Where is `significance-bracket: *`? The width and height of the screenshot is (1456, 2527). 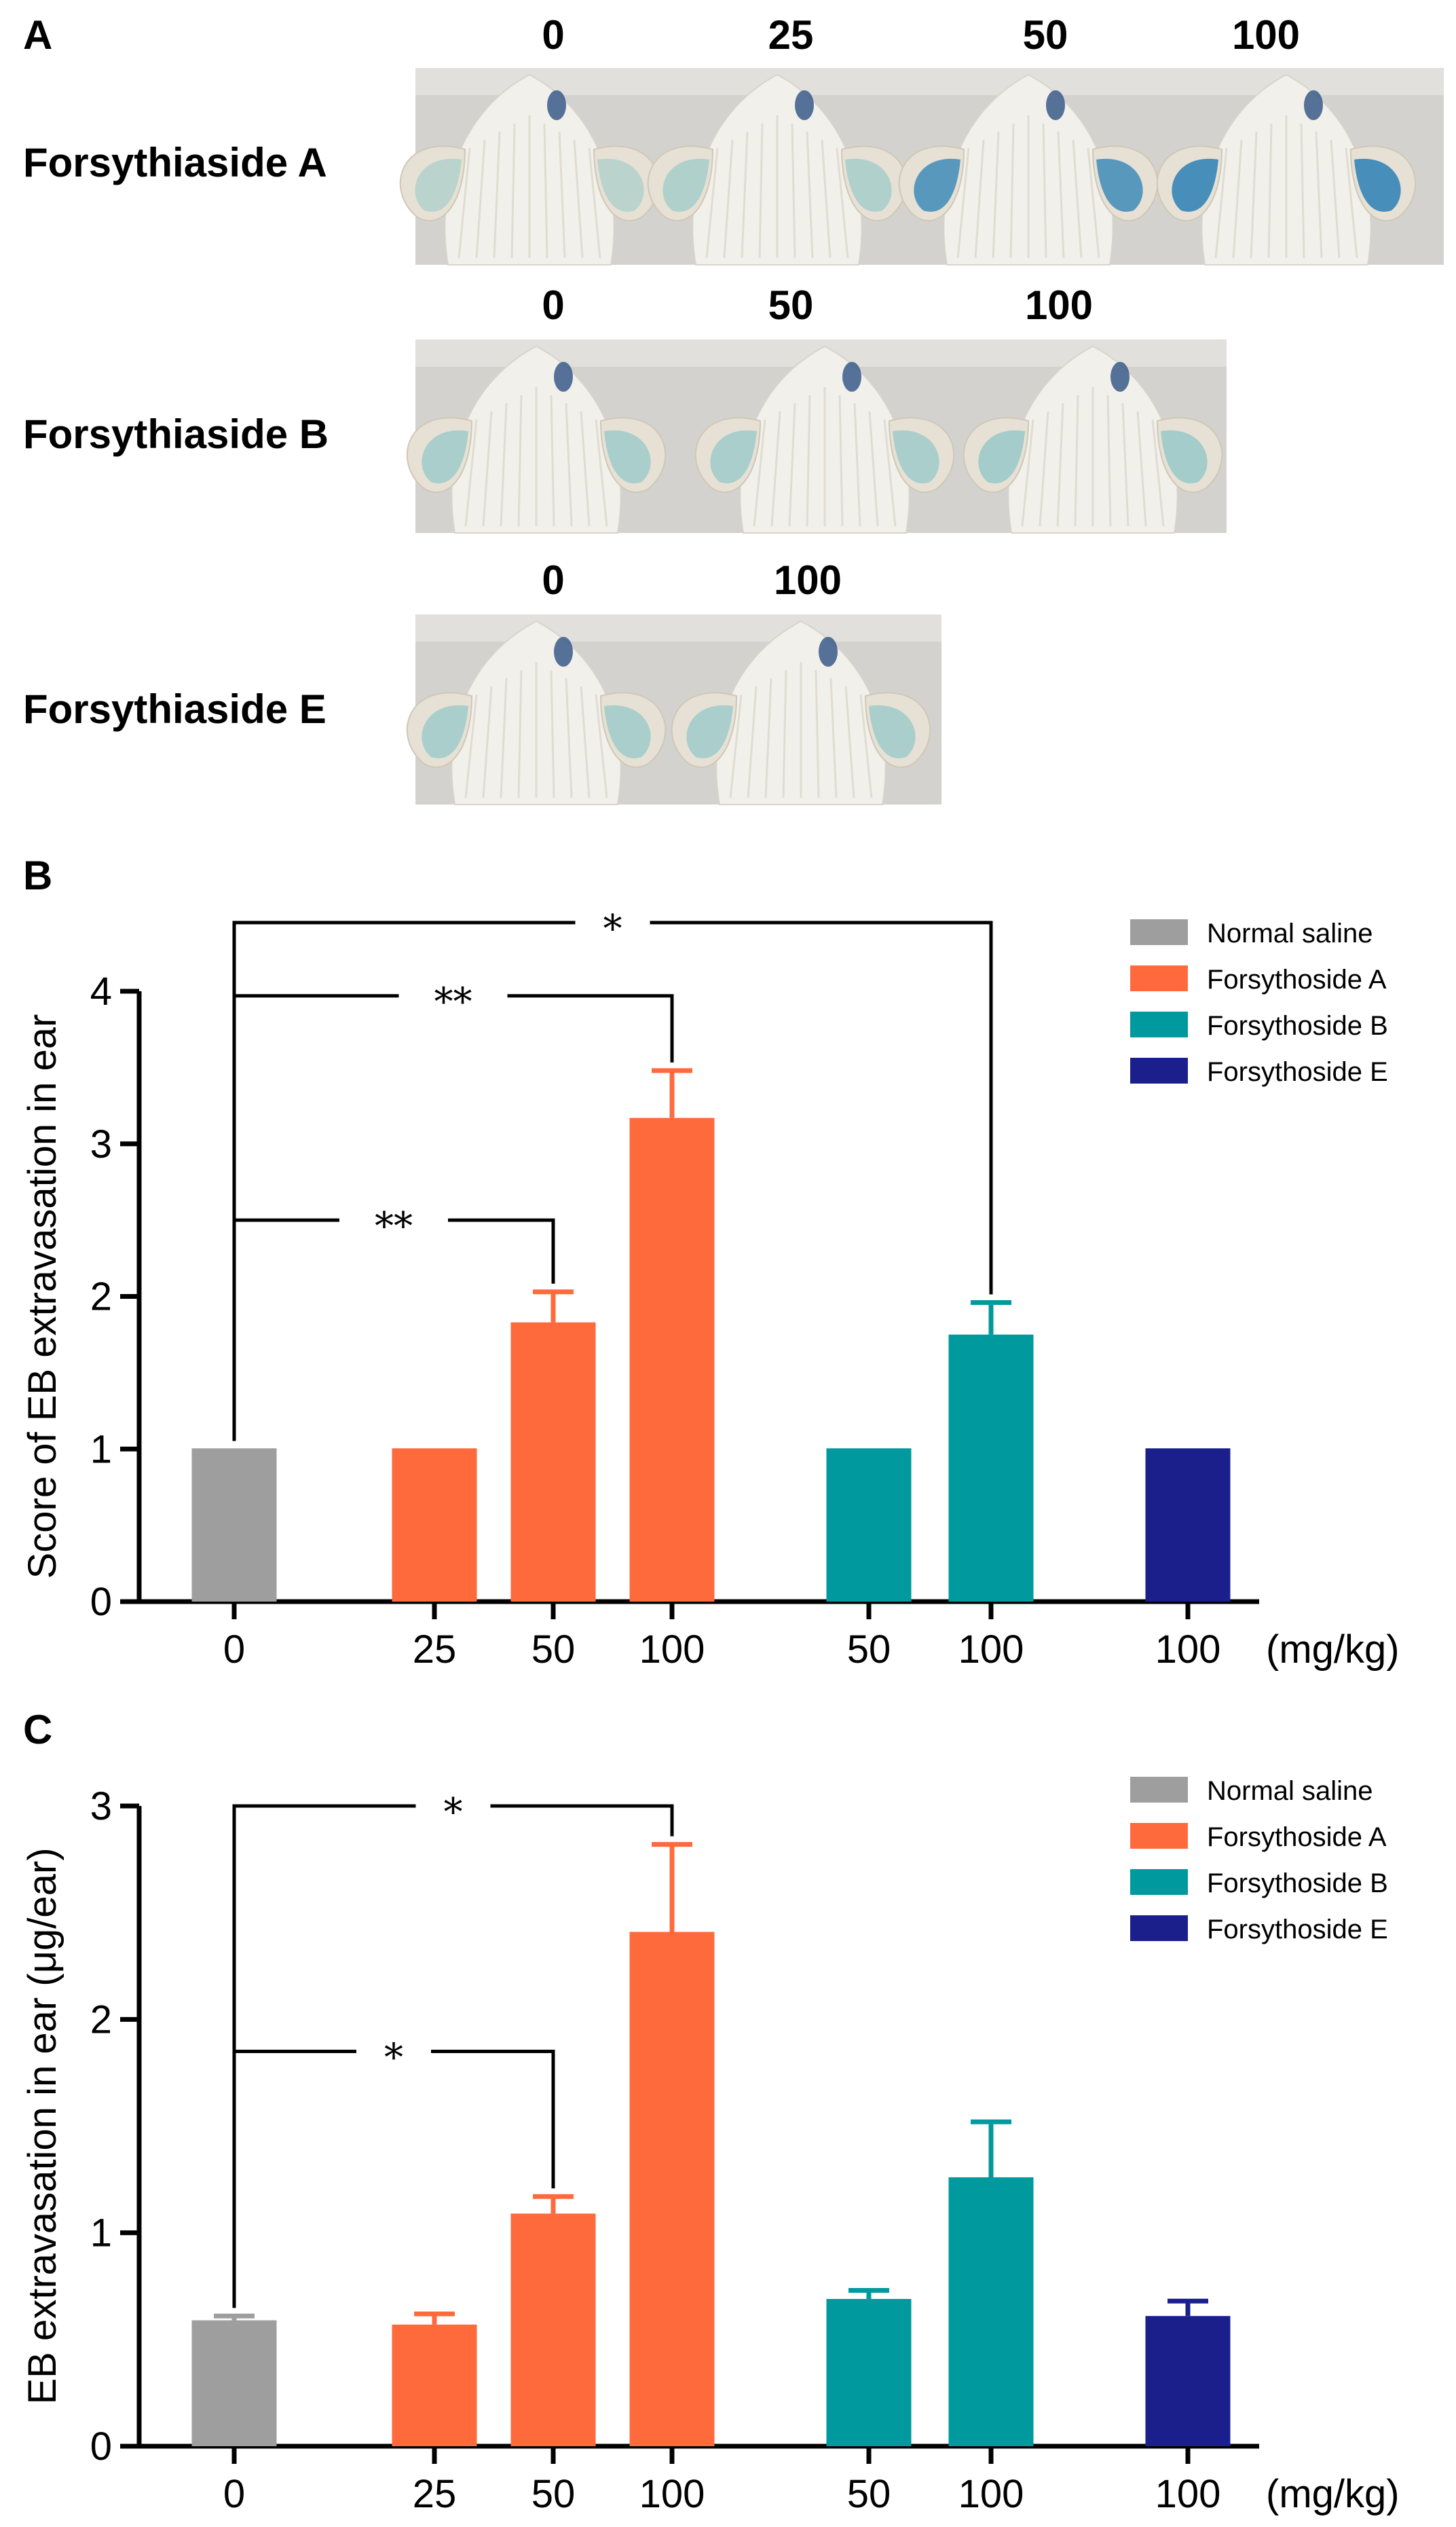 significance-bracket: * is located at coordinates (613, 1174).